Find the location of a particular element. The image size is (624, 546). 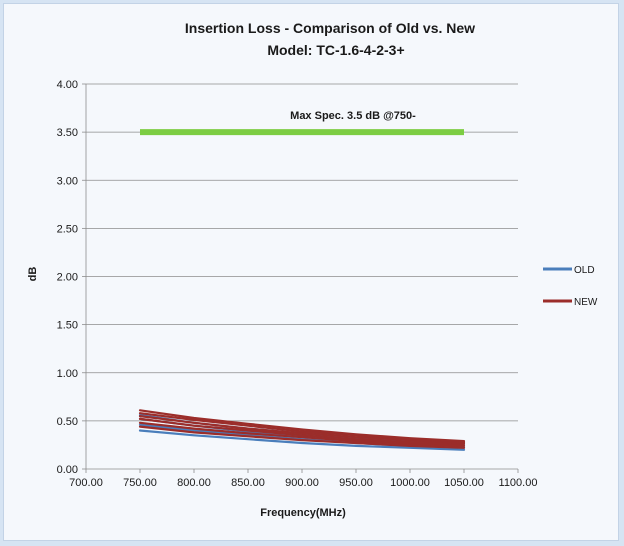

x-axis-title: Frequency(MHz) is located at coordinates (303, 513).